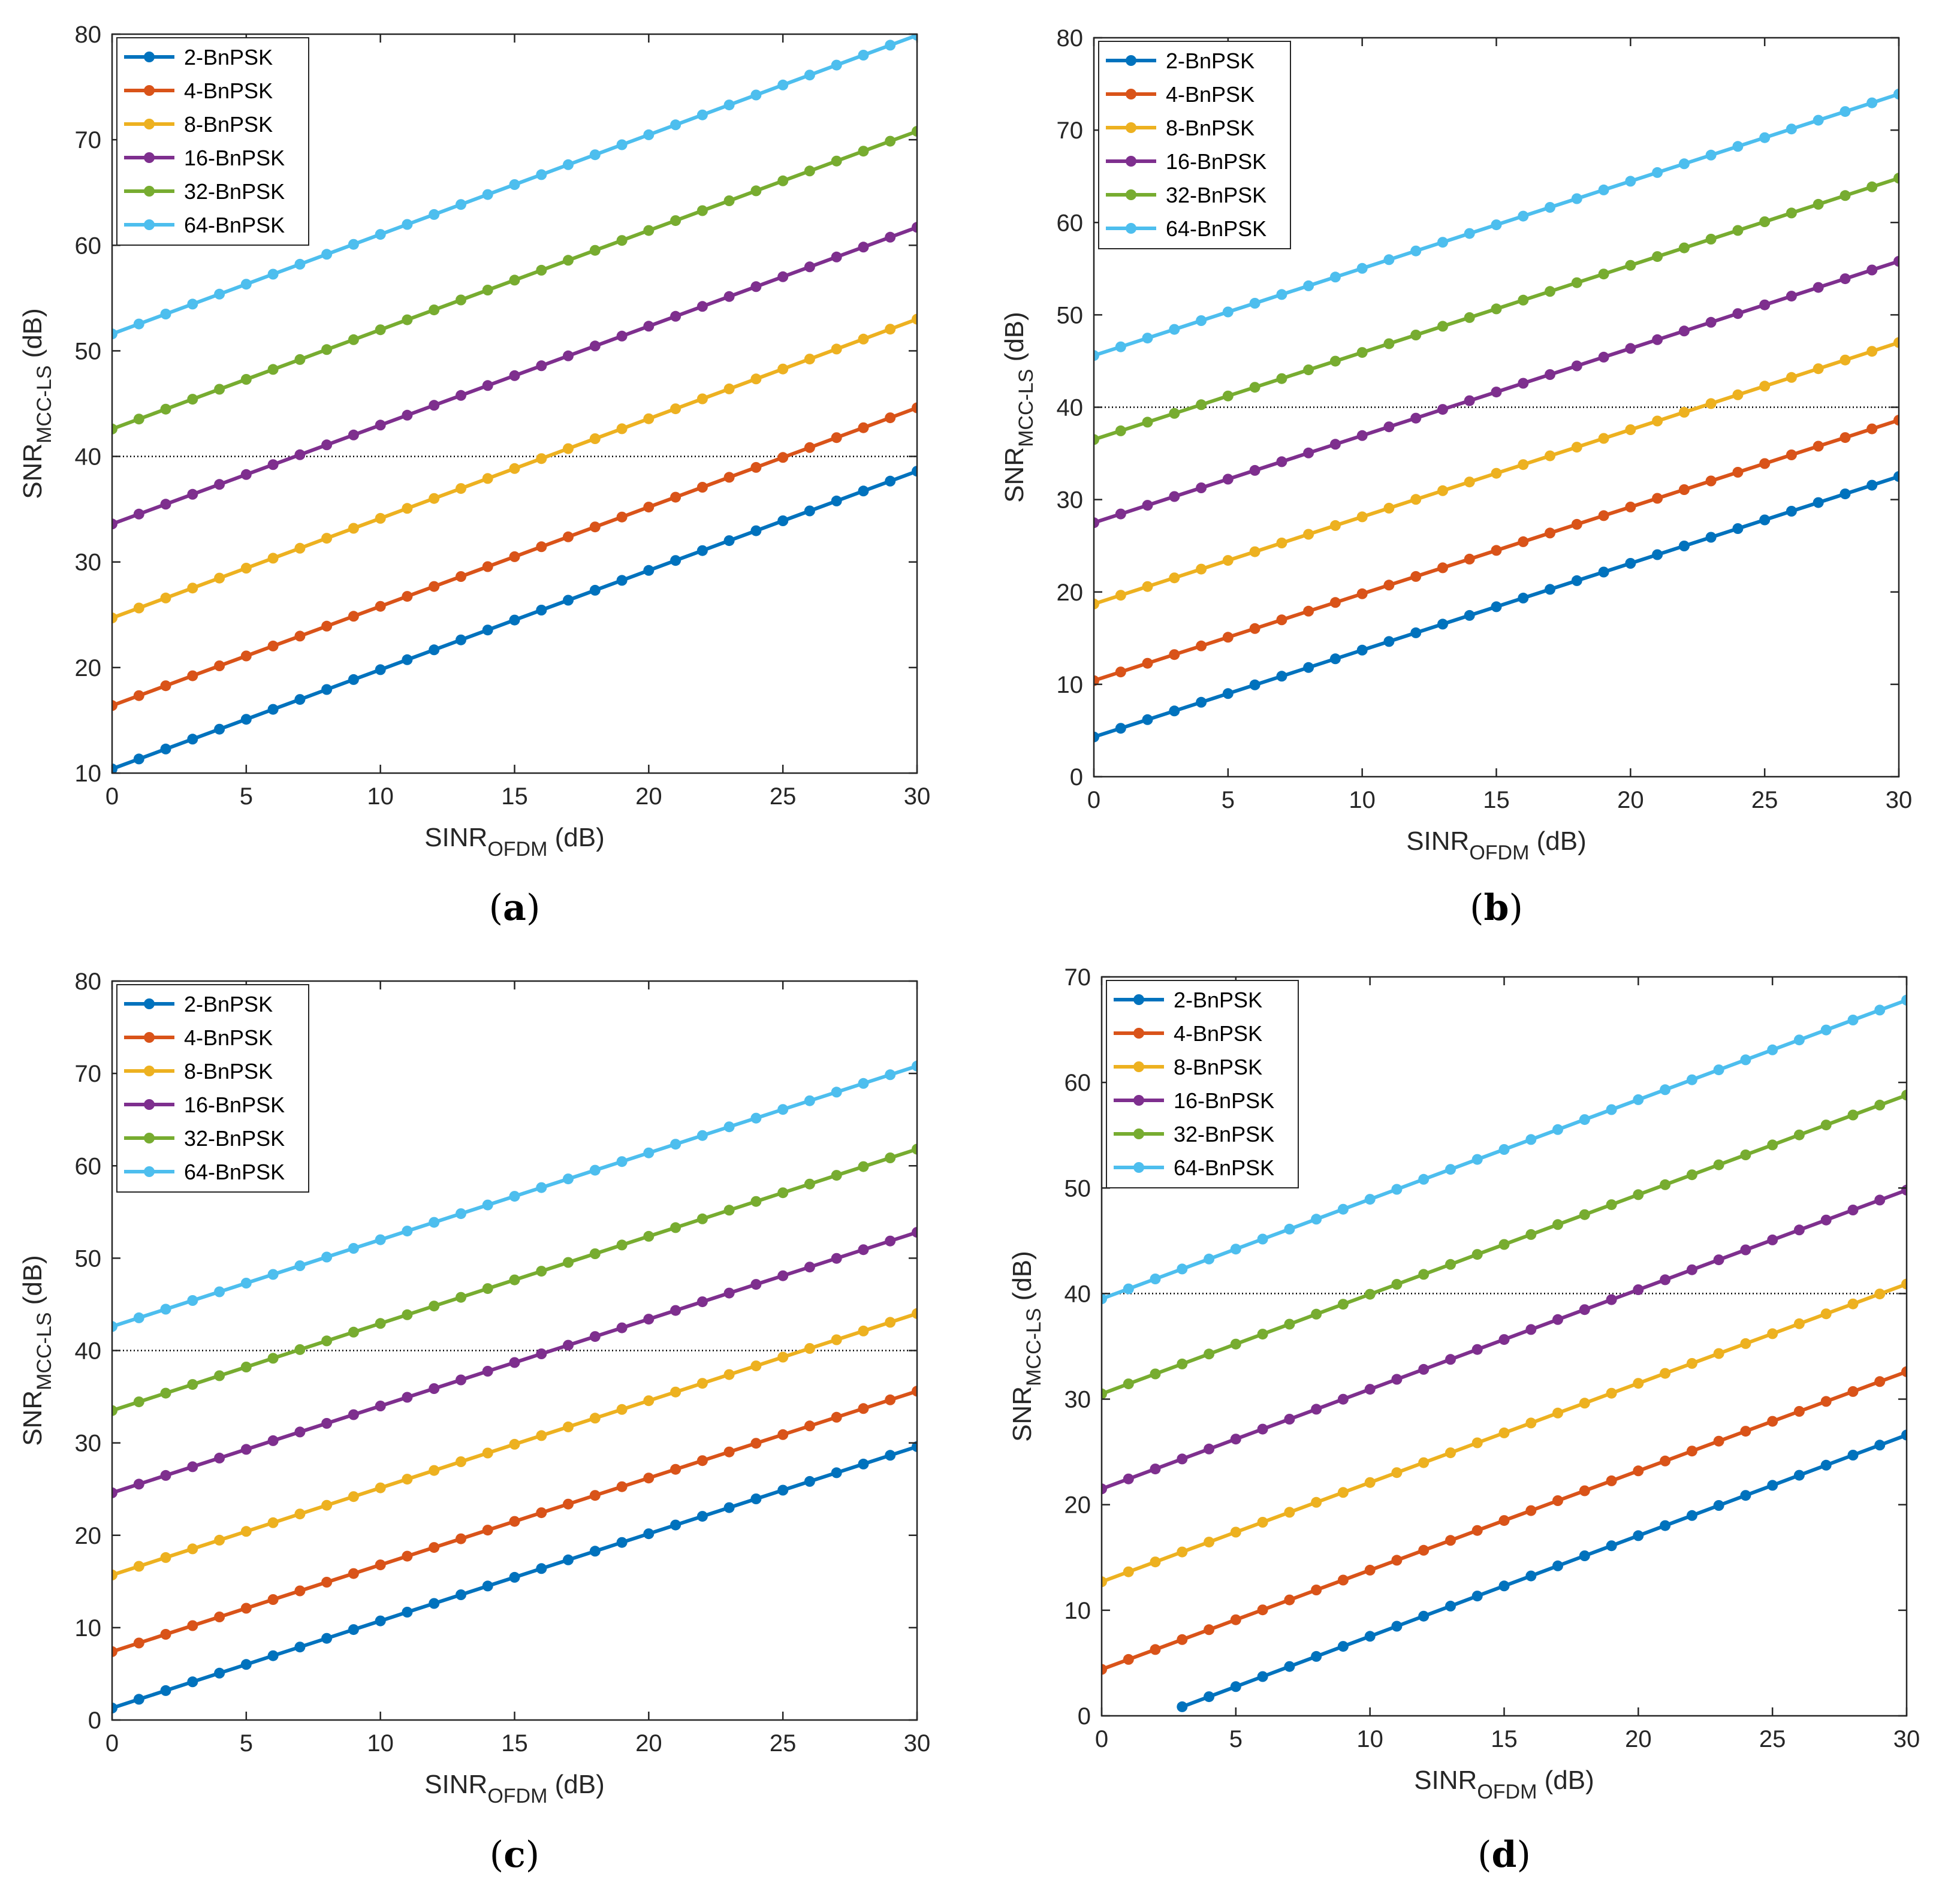 This screenshot has width=1933, height=1904. I want to click on series-64-BnPSK-c, so click(514, 1196).